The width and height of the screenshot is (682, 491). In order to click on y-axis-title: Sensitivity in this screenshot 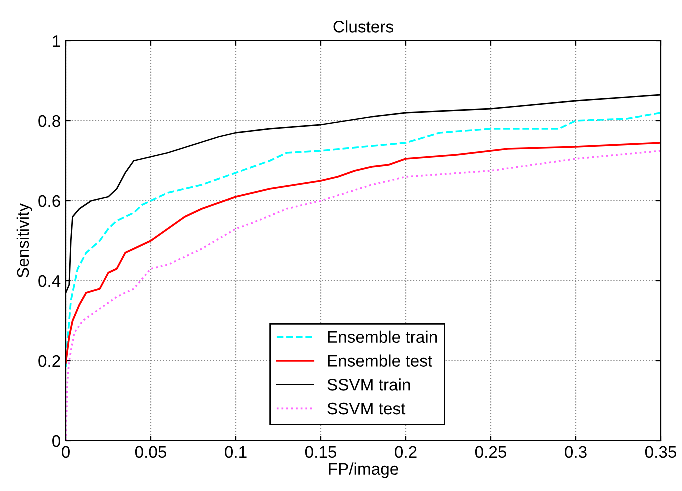, I will do `click(24, 241)`.